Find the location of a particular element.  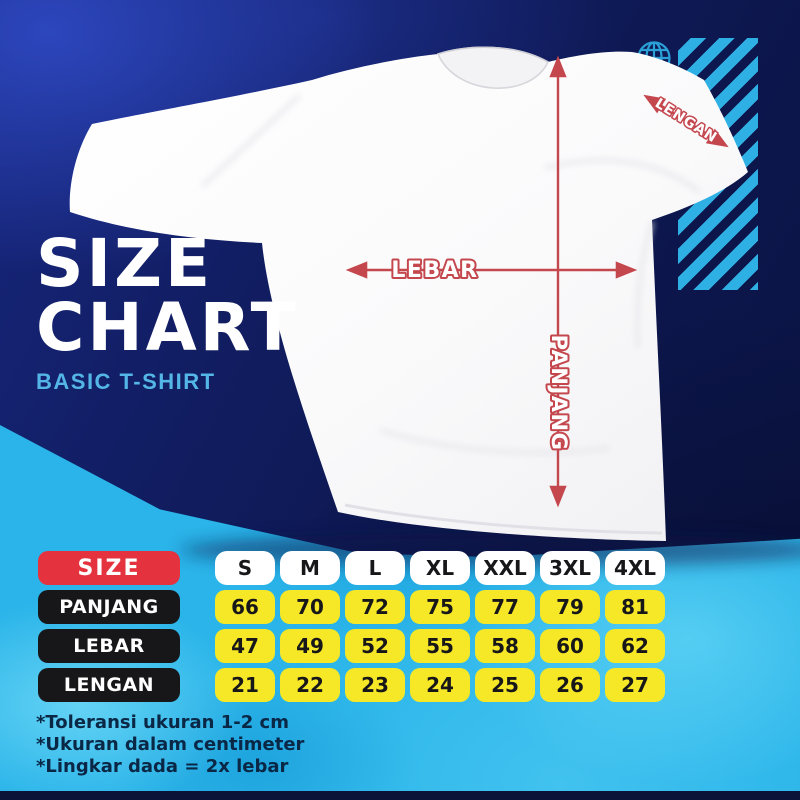

value-panjang-4xl: 81 is located at coordinates (635, 607).